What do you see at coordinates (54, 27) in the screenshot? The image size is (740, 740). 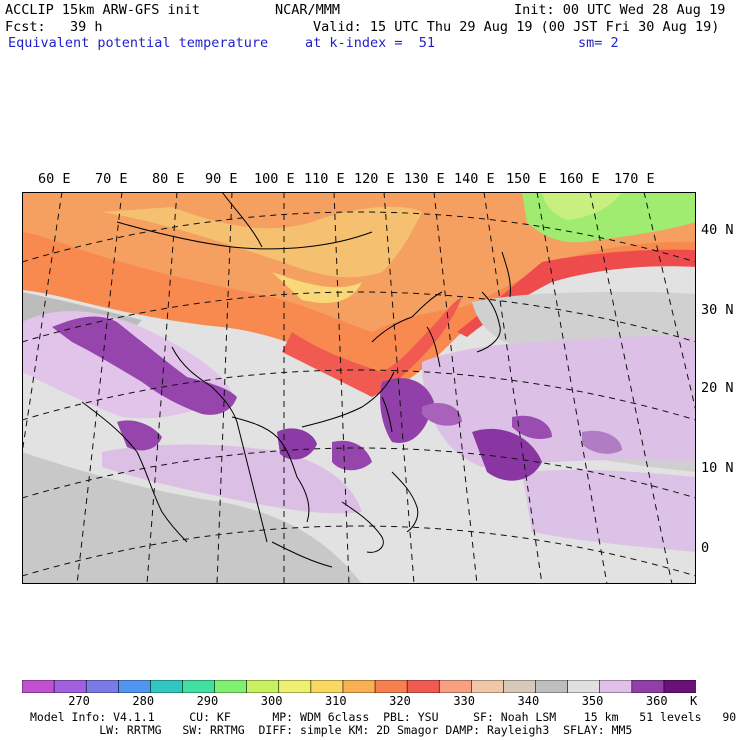 I see `forecast-hour: Fcst: 39 h` at bounding box center [54, 27].